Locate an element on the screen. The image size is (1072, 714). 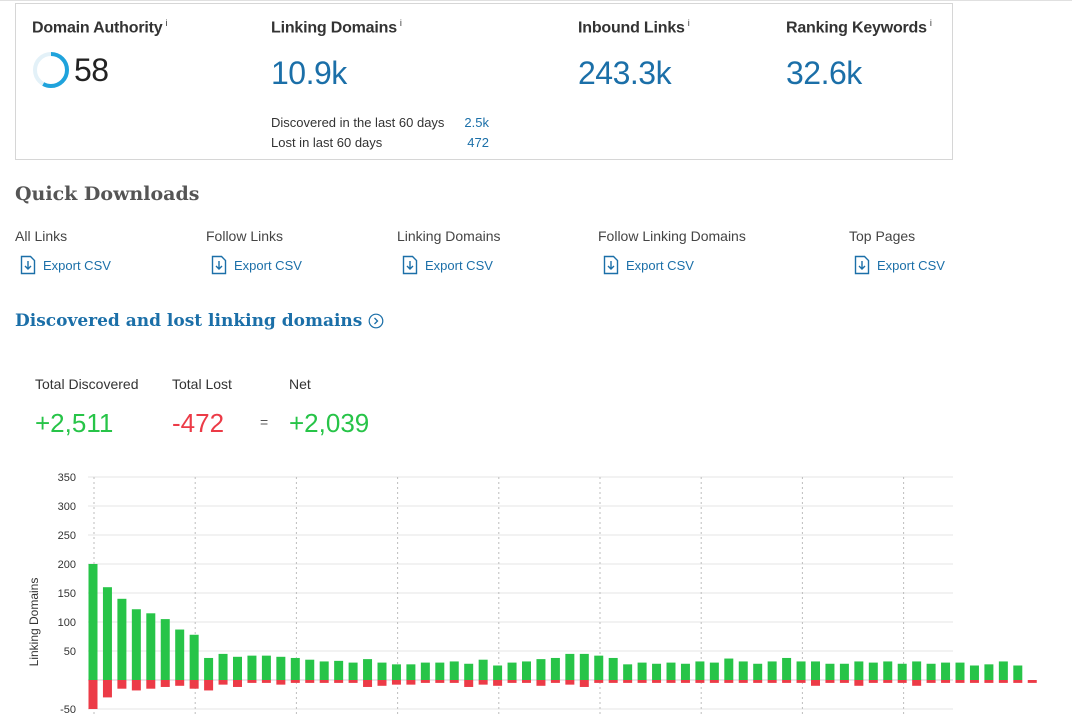
discovered-lost-title: Discovered and lost linking domains is located at coordinates (199, 321).